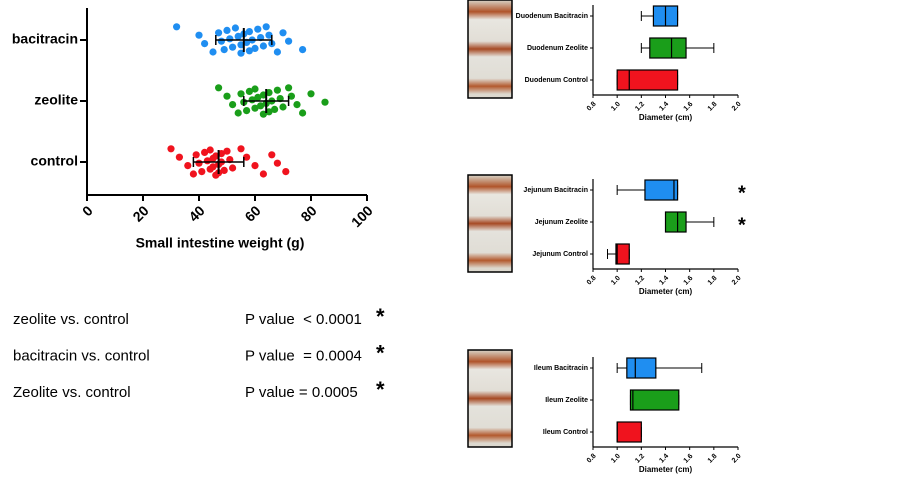 The height and width of the screenshot is (481, 903). I want to click on x-axis-title: Small intestine weight (g), so click(220, 243).